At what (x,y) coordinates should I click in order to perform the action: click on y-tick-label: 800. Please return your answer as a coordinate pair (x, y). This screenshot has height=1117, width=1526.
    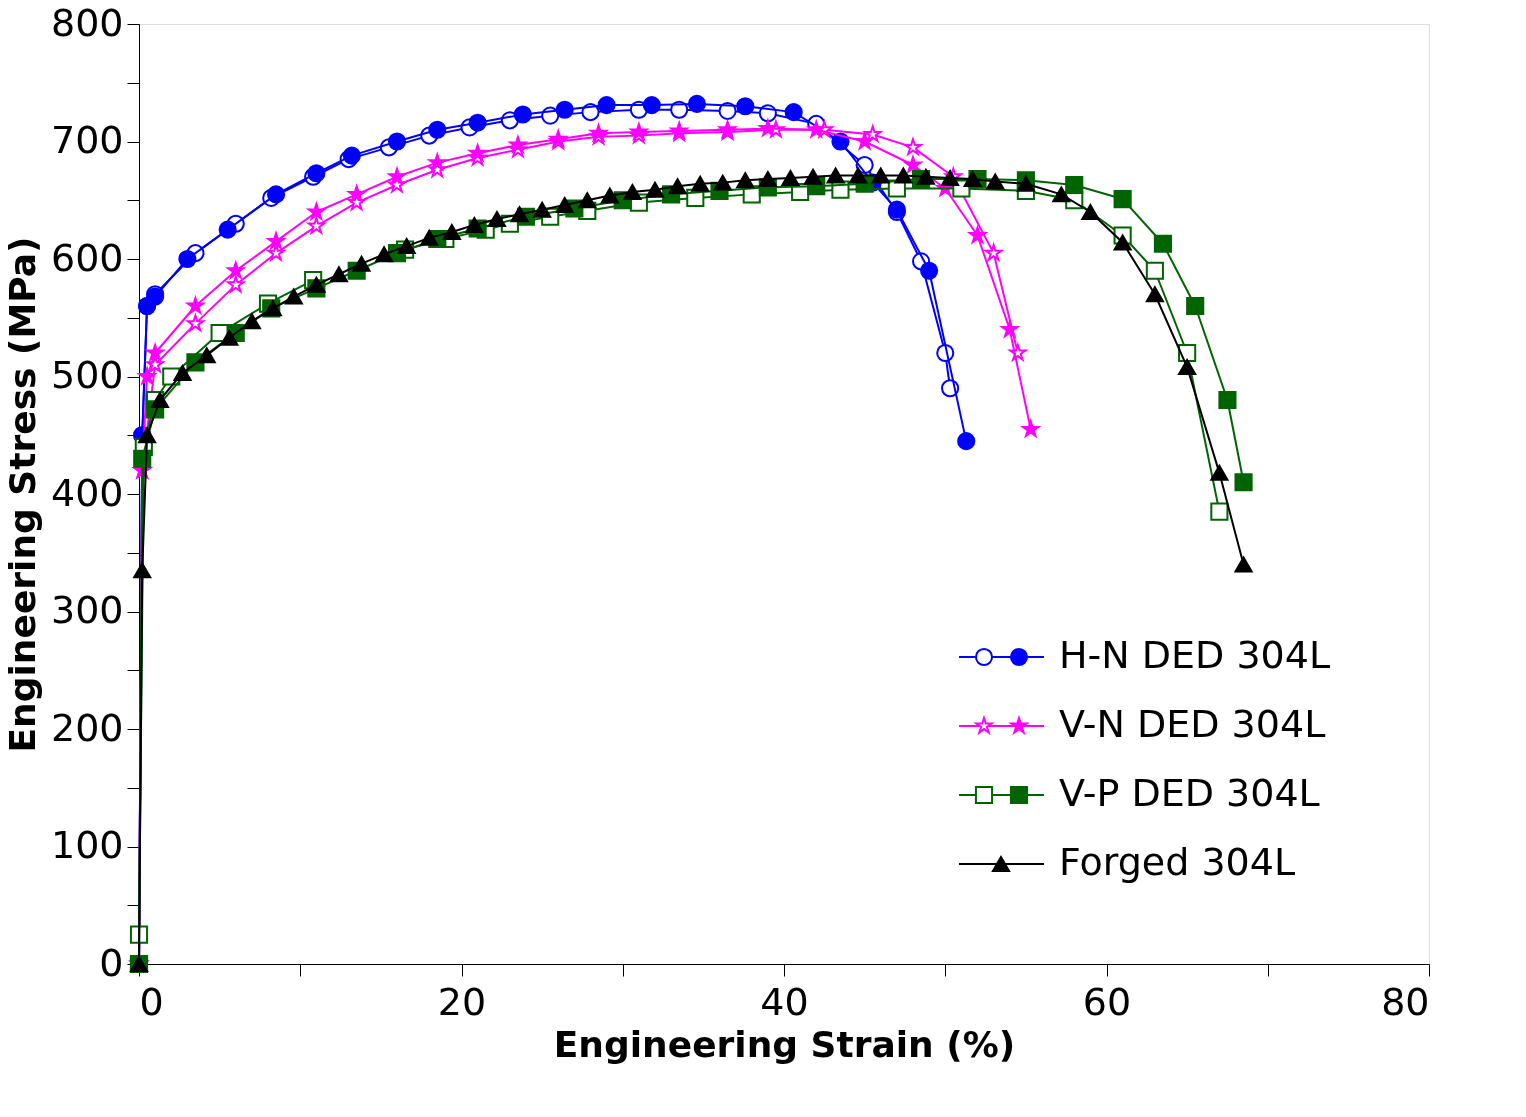
    Looking at the image, I should click on (87, 22).